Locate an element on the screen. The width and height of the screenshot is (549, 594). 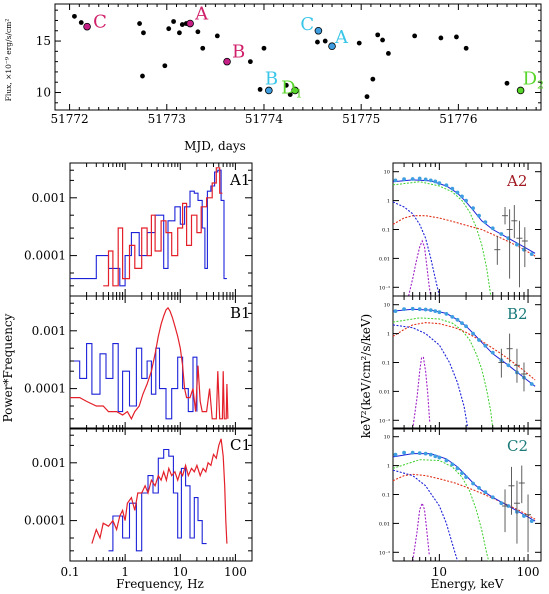
pds-panel-b1: 0.001 0.0001 B1 is located at coordinates (138, 362).